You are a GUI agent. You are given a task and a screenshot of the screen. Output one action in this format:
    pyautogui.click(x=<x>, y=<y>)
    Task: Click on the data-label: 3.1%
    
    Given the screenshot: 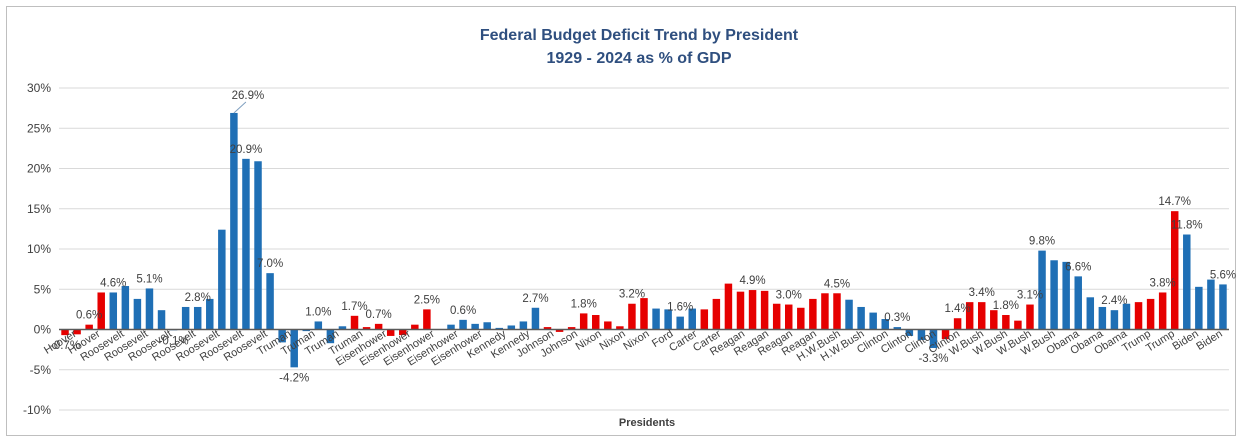 What is the action you would take?
    pyautogui.click(x=1030, y=296)
    